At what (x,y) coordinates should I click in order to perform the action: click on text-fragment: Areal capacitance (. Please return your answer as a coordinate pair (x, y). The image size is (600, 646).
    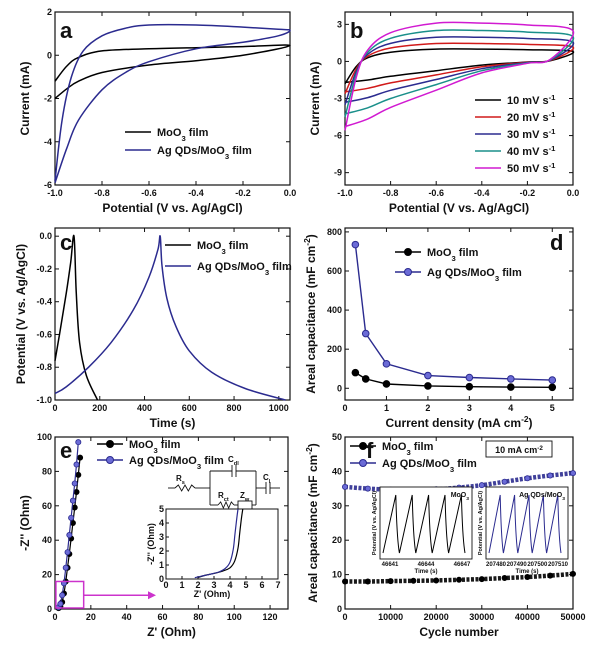
    Looking at the image, I should click on (313, 547).